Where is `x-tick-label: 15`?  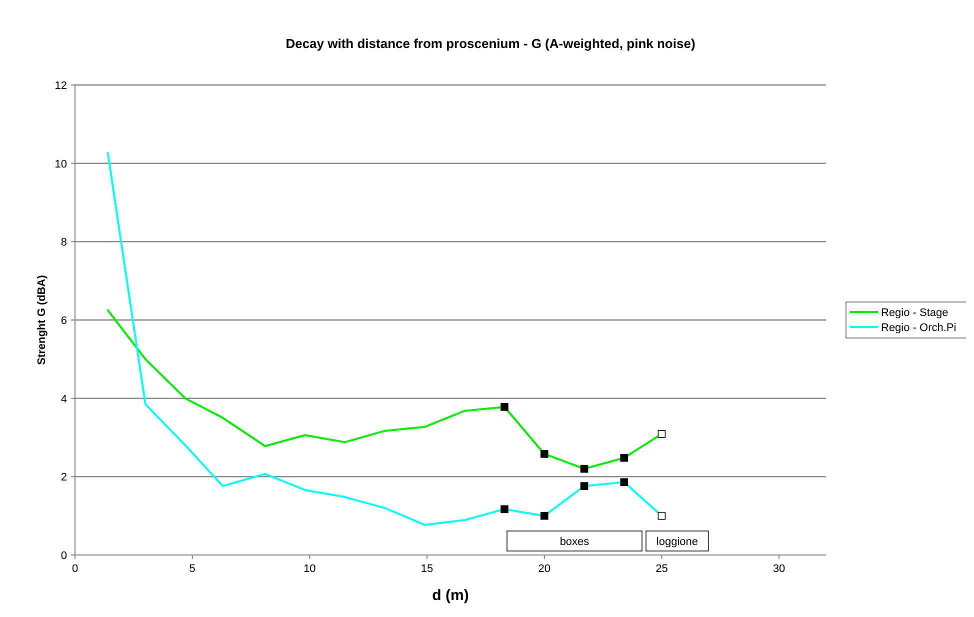 x-tick-label: 15 is located at coordinates (427, 569).